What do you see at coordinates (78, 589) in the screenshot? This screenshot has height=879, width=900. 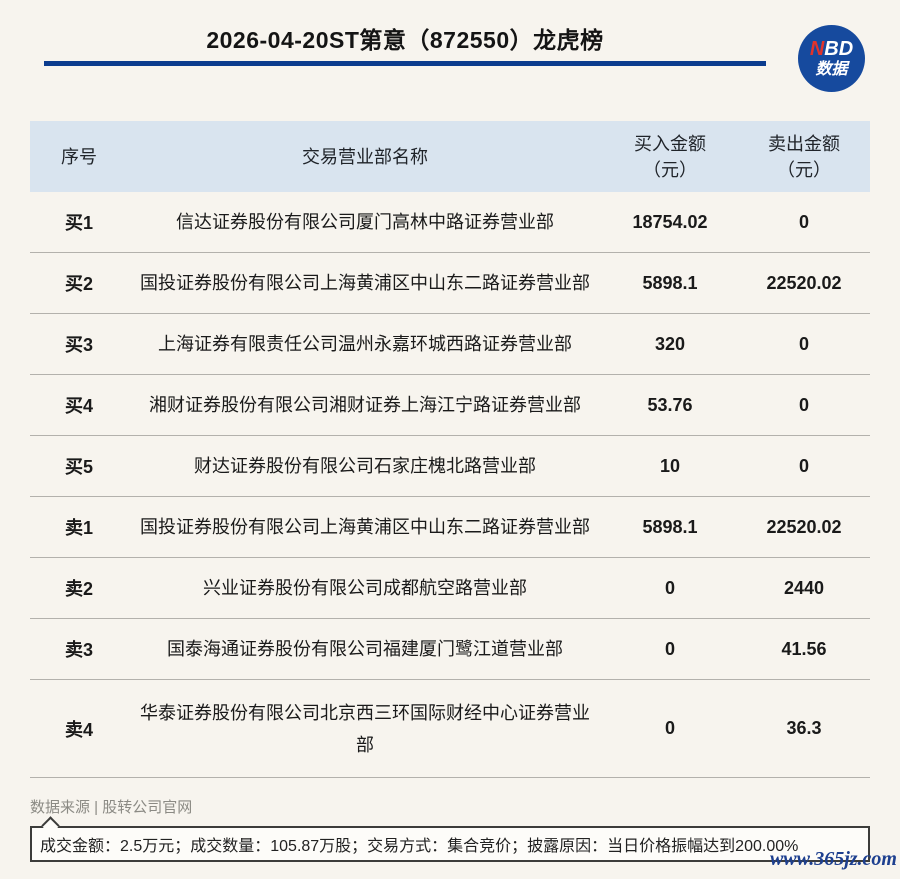 I see `seq-cell: 卖2` at bounding box center [78, 589].